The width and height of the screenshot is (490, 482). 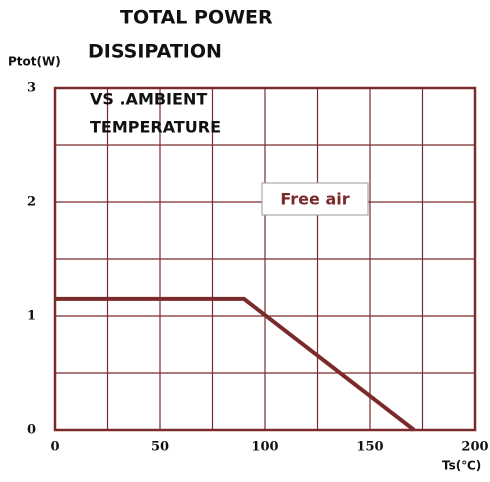 What do you see at coordinates (148, 99) in the screenshot?
I see `subtitle: VS .AMBIENT` at bounding box center [148, 99].